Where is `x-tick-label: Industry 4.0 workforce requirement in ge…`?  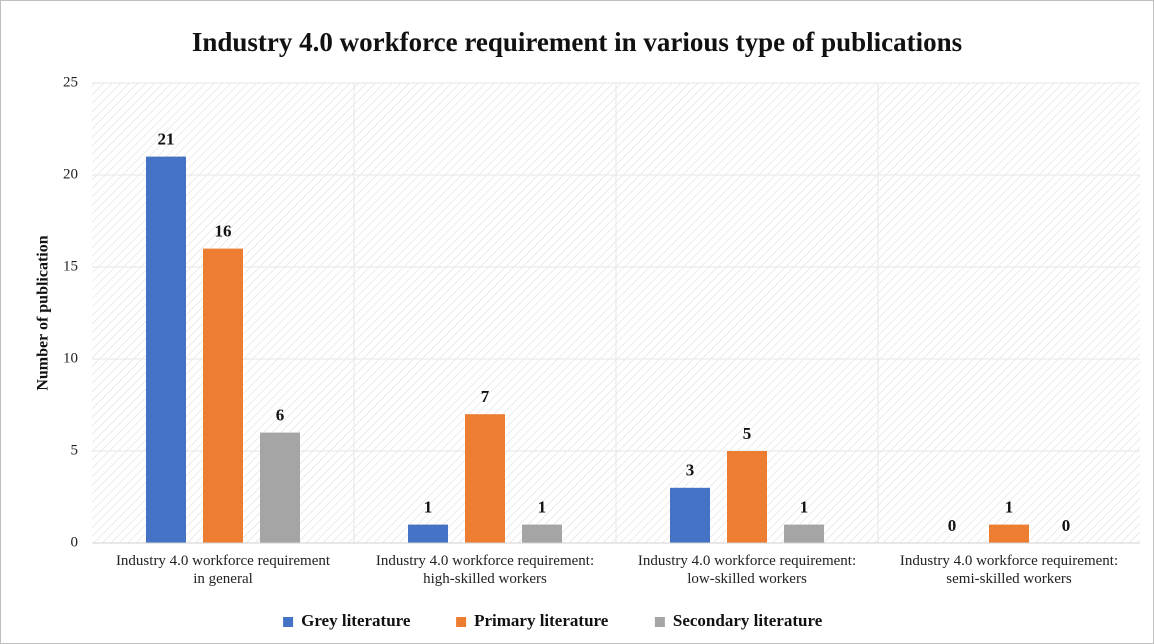
x-tick-label: Industry 4.0 workforce requirement in ge… is located at coordinates (223, 570).